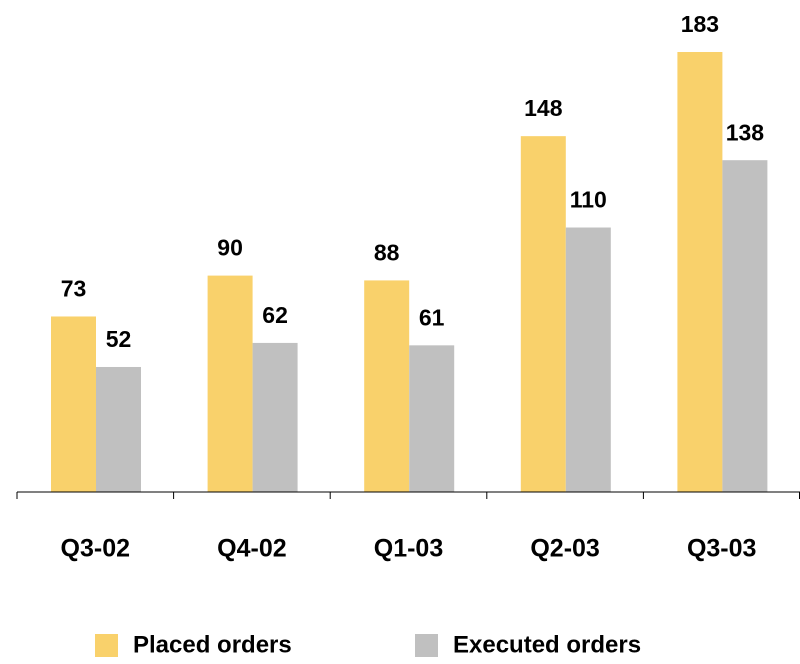 The height and width of the screenshot is (664, 800). Describe the element at coordinates (432, 317) in the screenshot. I see `value-label: 61` at that location.